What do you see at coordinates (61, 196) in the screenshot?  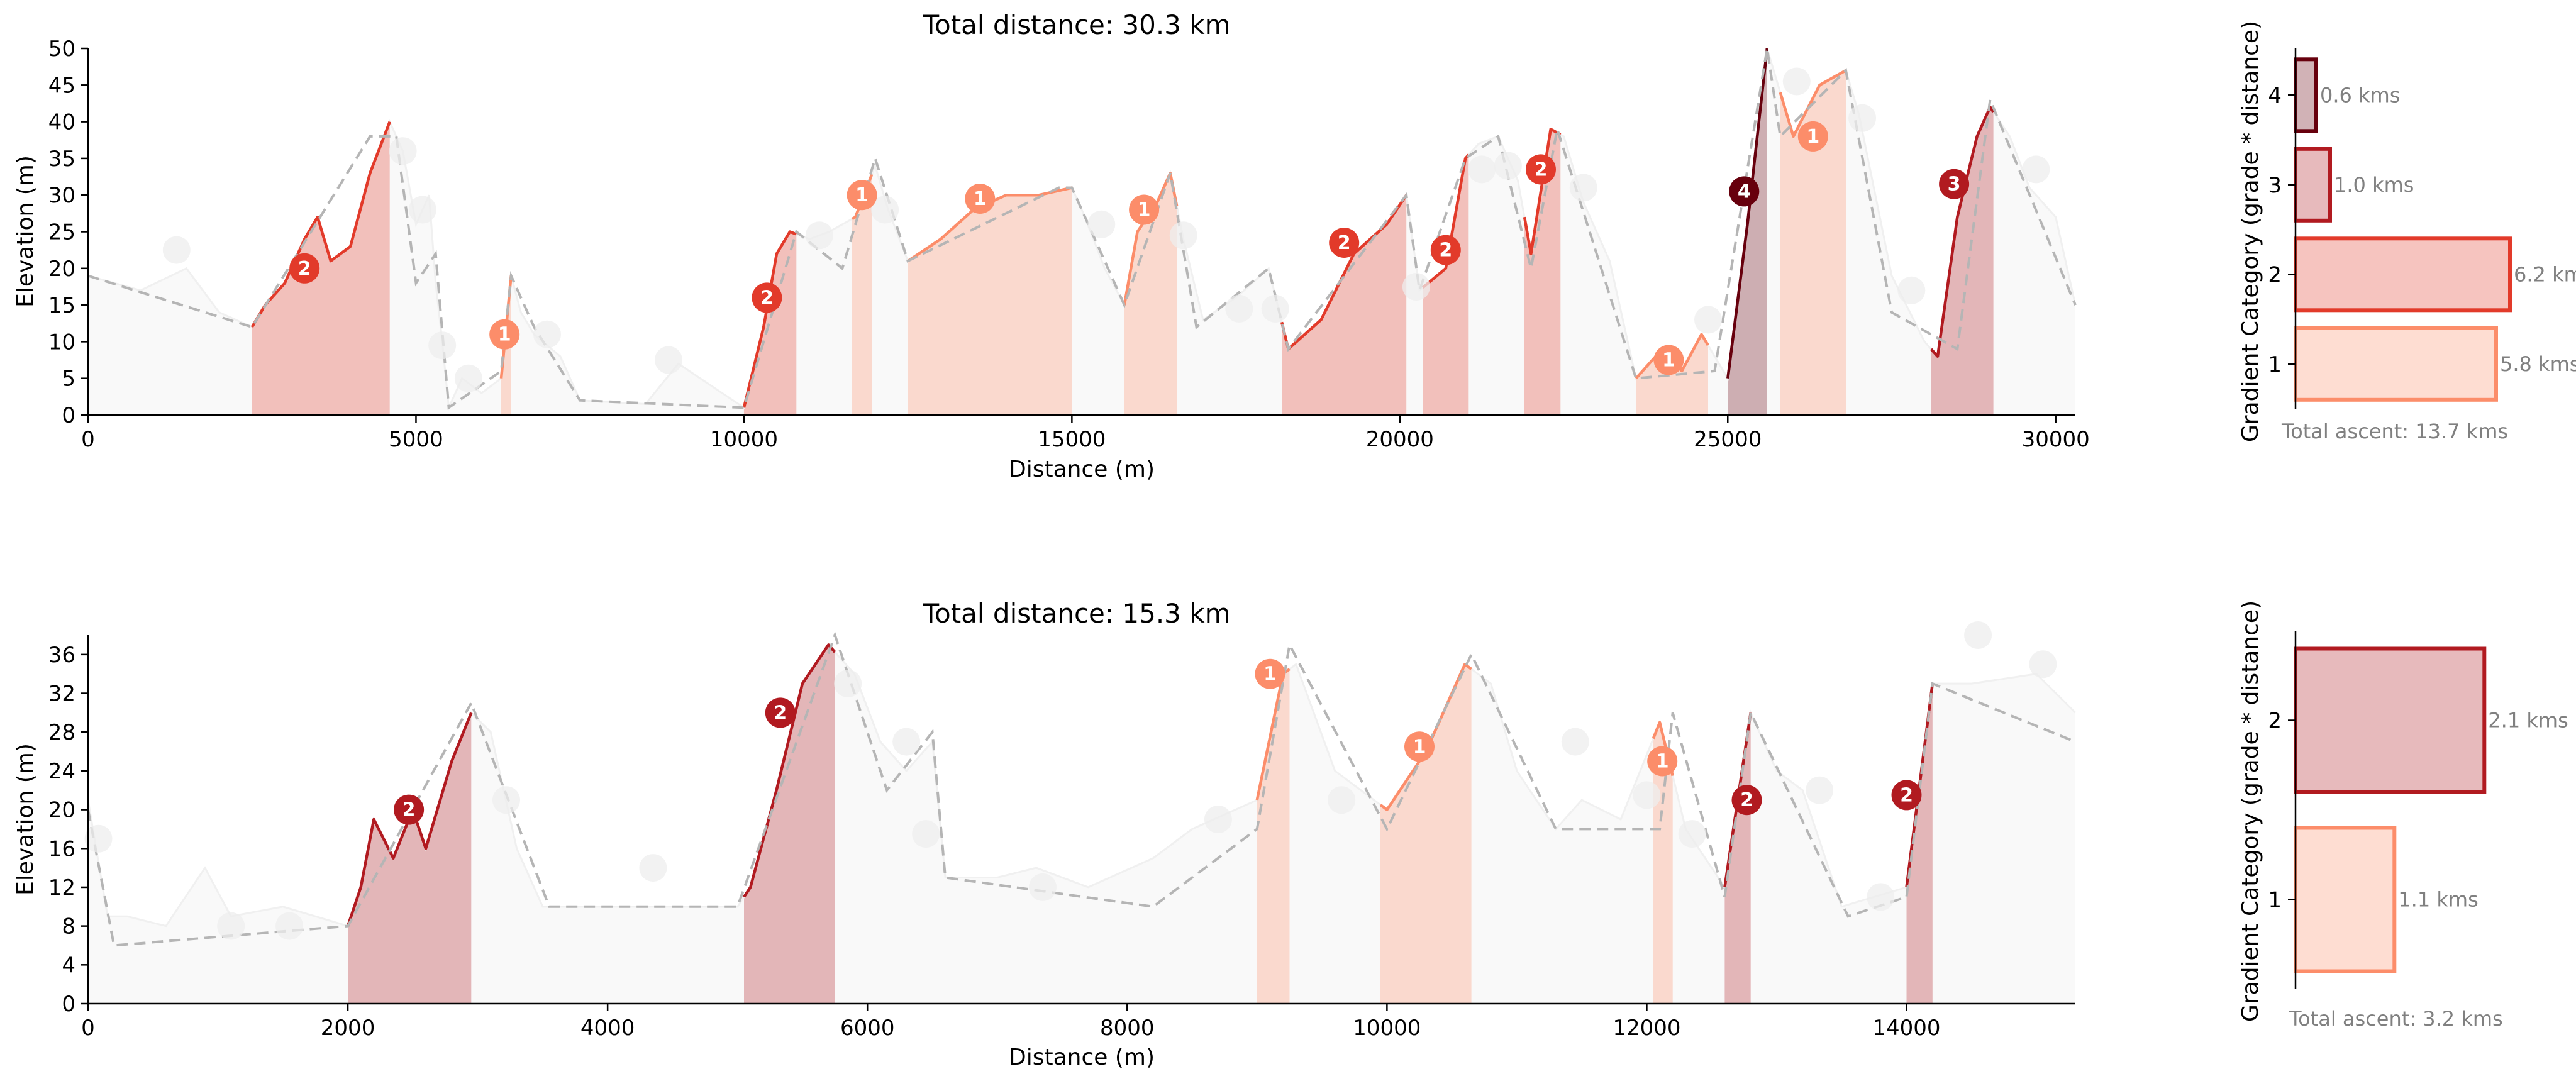 I see `y-tick-label: 30` at bounding box center [61, 196].